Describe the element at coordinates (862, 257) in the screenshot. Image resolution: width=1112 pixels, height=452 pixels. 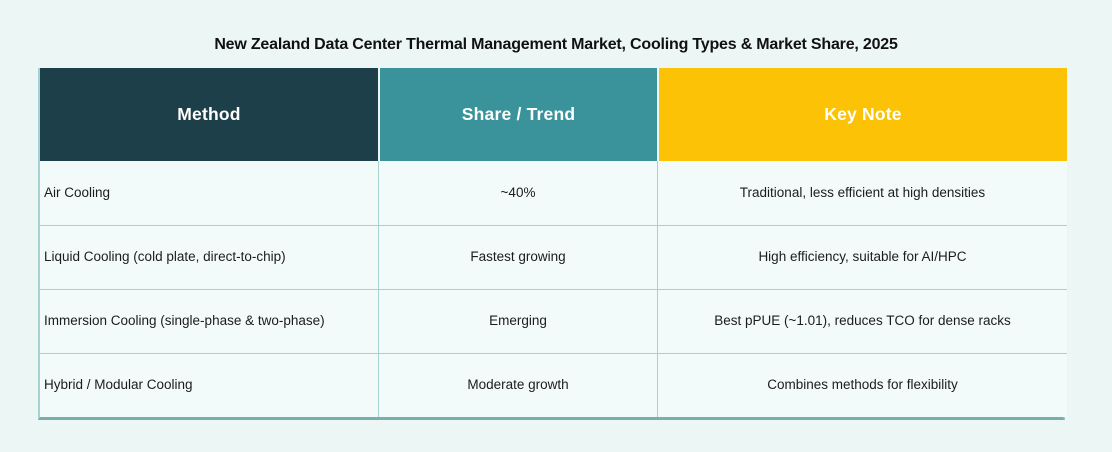
I see `table-cell-note: High efficiency, suitable for AI/HPC` at that location.